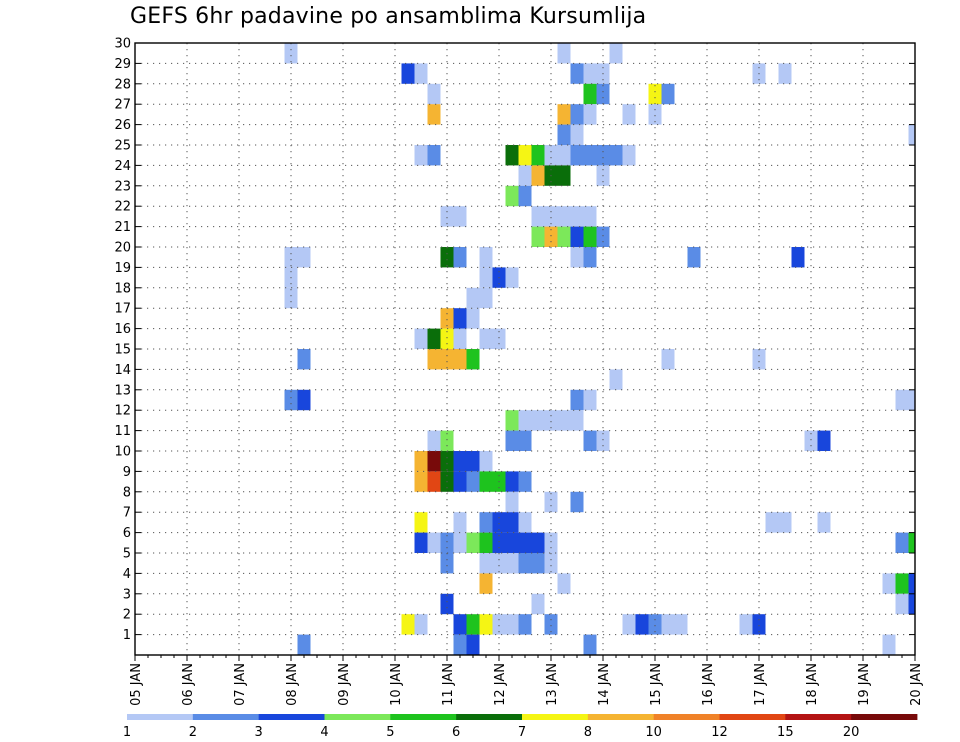 Image resolution: width=960 pixels, height=742 pixels. I want to click on x-tick-label-group: 15 JAN, so click(656, 684).